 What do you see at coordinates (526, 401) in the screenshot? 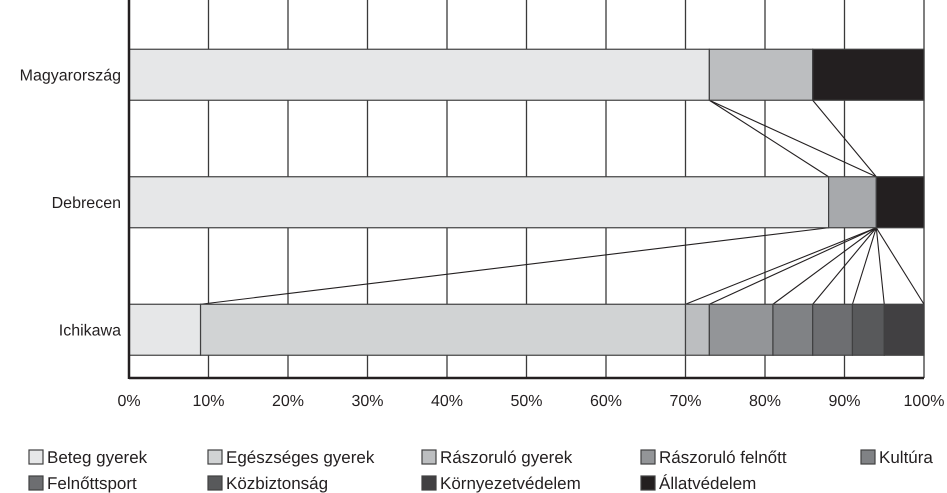
I see `x-tick-label: 50%` at bounding box center [526, 401].